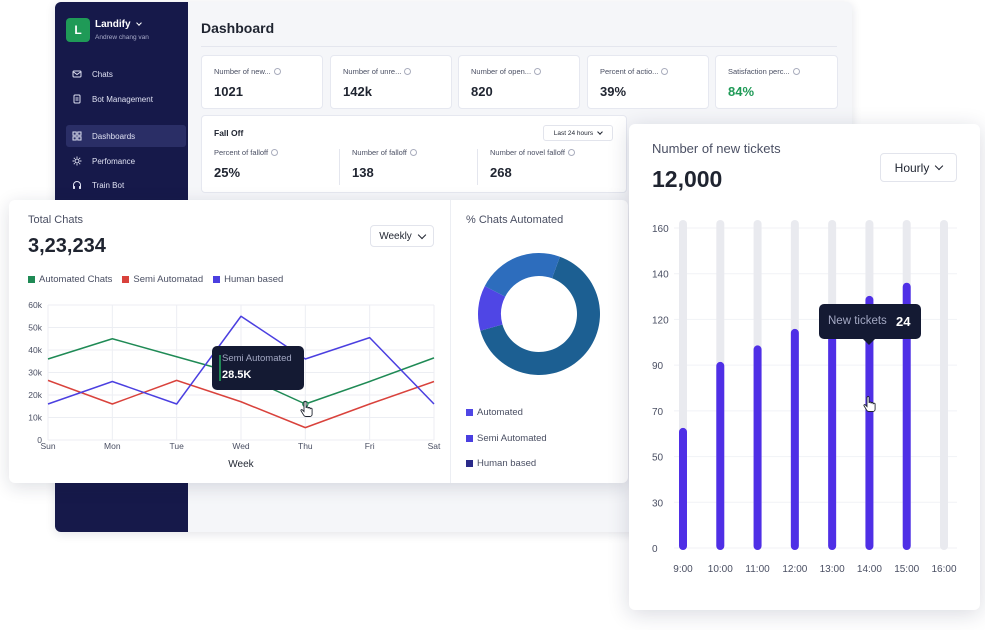 This screenshot has height=630, width=985. What do you see at coordinates (220, 368) in the screenshot?
I see `tooltip-accent` at bounding box center [220, 368].